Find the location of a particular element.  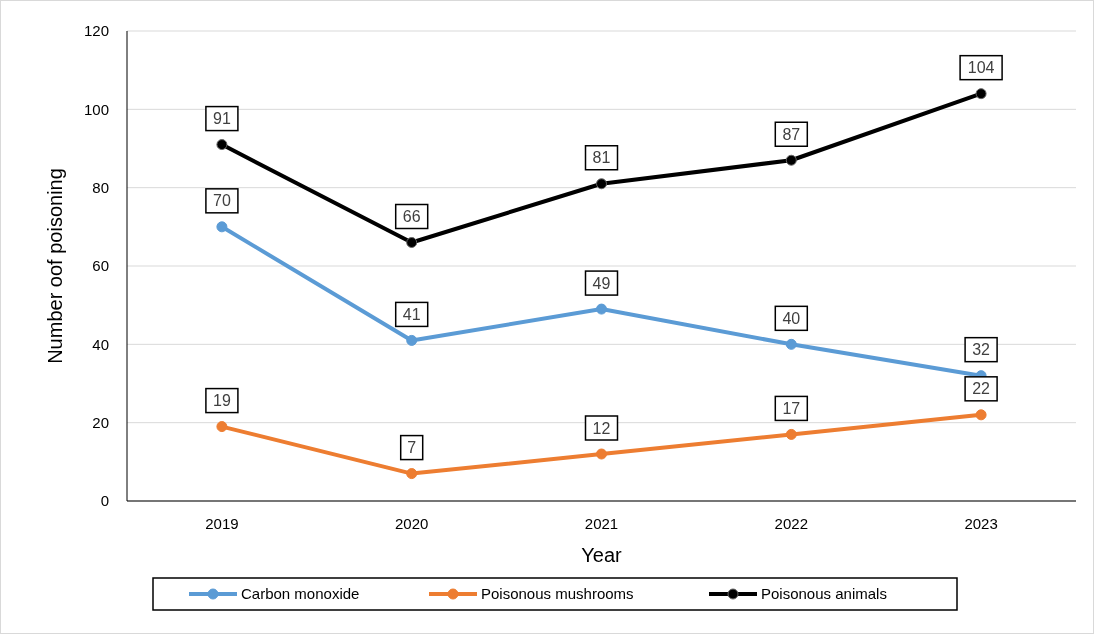

y-axis-title: Number oof poisoning is located at coordinates (55, 266).